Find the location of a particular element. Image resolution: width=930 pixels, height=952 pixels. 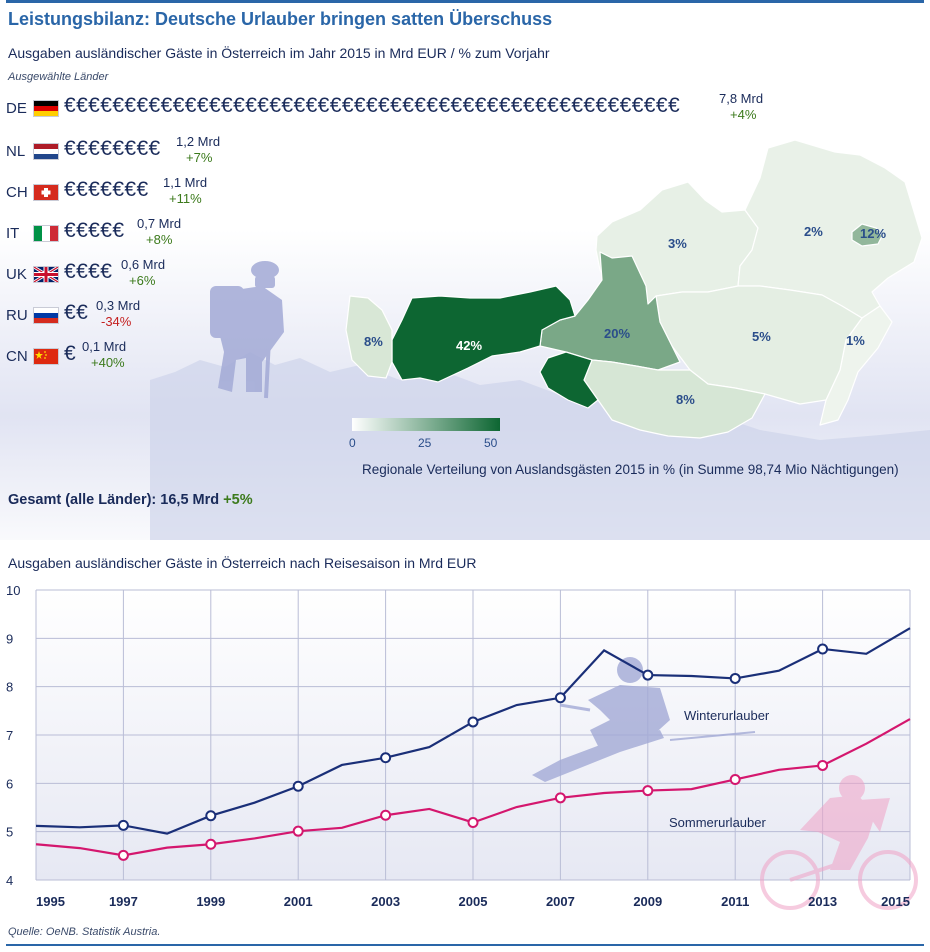

y-tick-label: 7 is located at coordinates (9, 735).